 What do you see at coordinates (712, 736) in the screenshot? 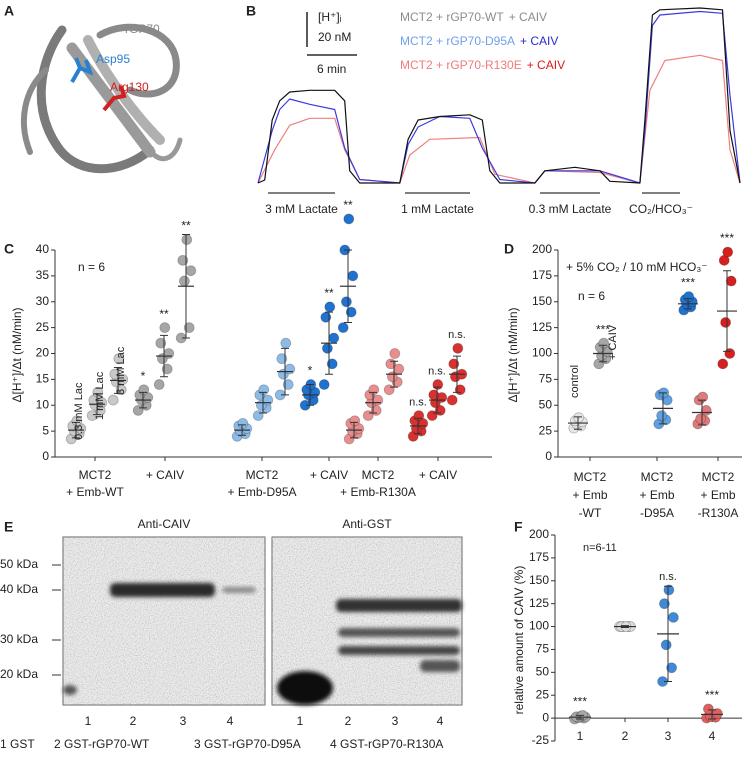
I see `x-tick-label: 4` at bounding box center [712, 736].